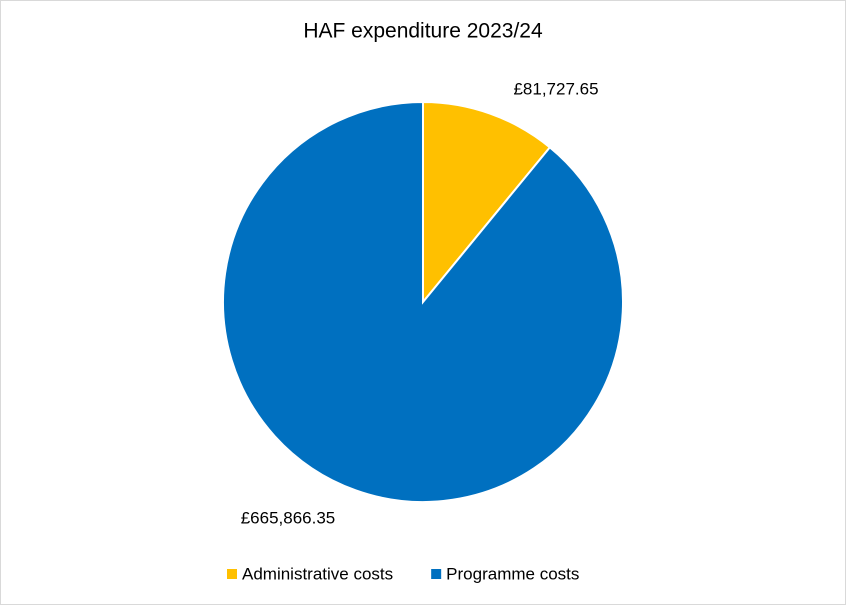 The height and width of the screenshot is (605, 846). Describe the element at coordinates (288, 517) in the screenshot. I see `data-label: £665,866.35` at that location.